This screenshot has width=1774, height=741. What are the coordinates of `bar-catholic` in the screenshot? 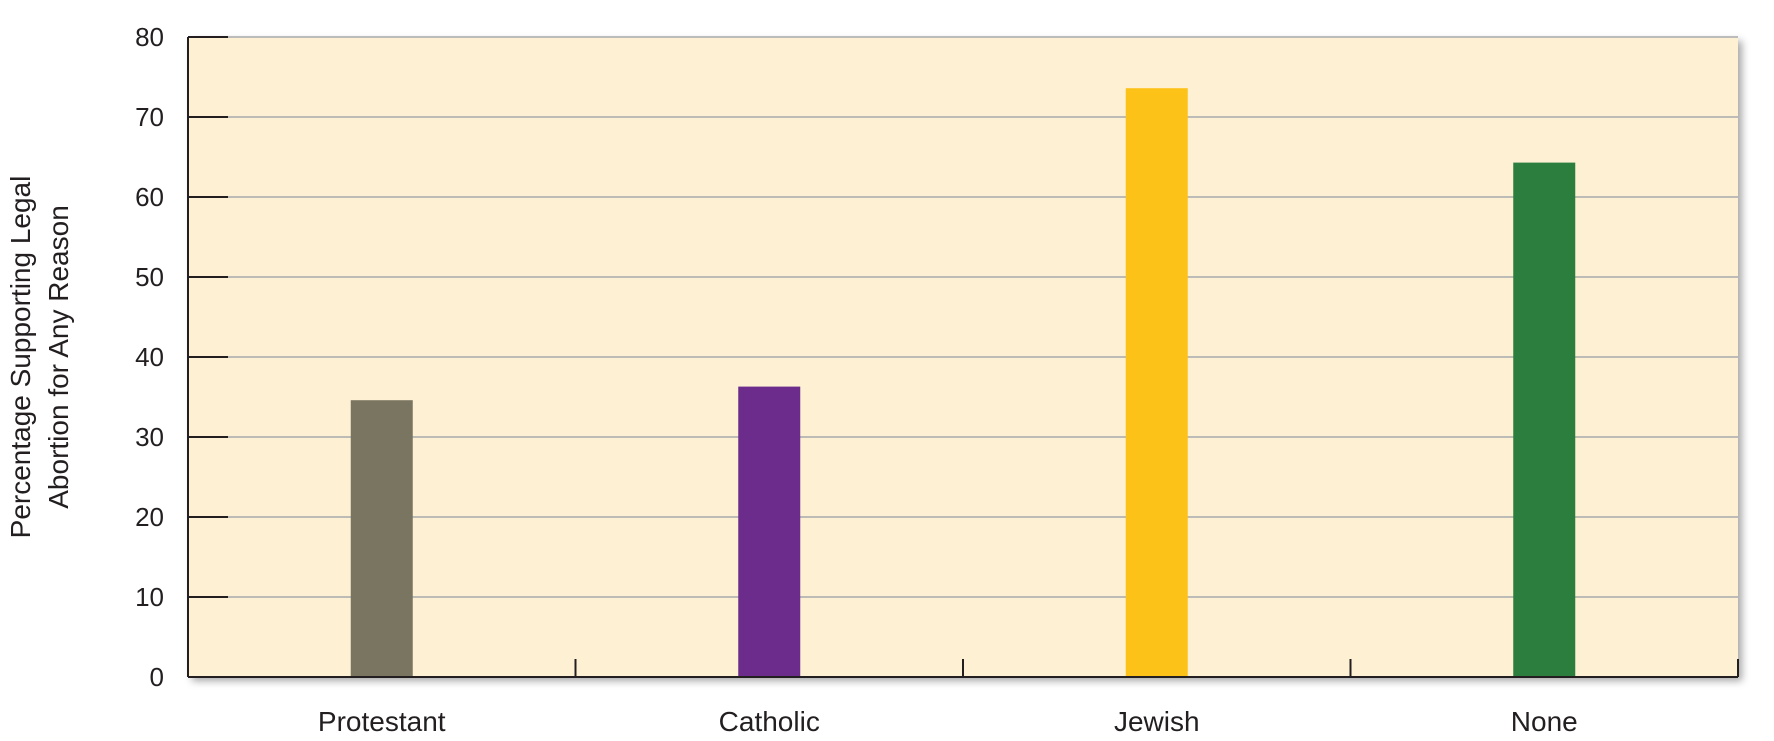 It's located at (769, 531).